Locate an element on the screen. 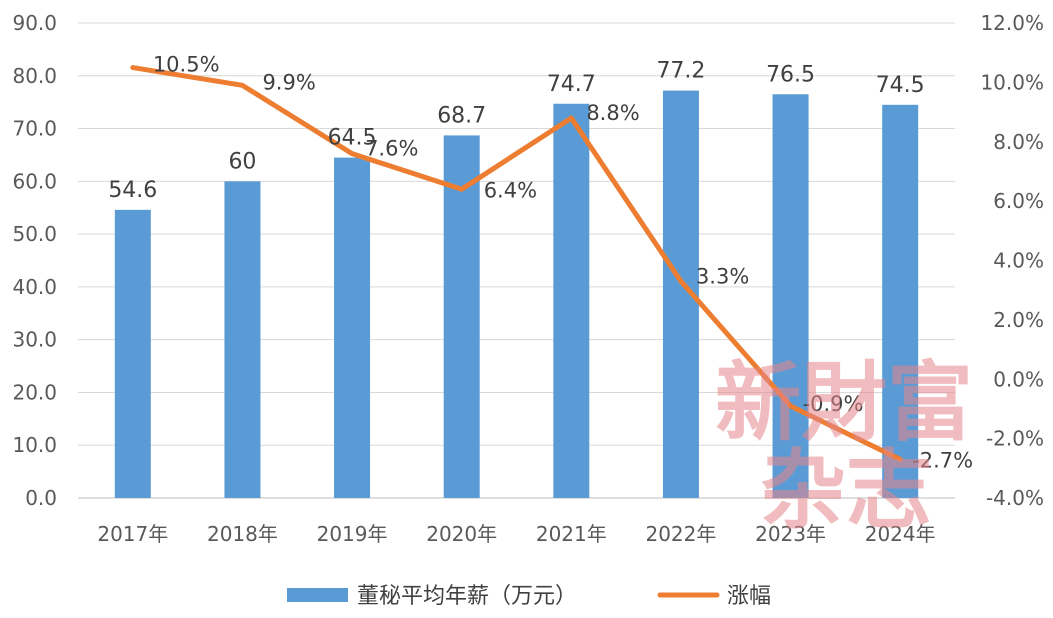 The image size is (1053, 618). legend-line-label: 涨幅 is located at coordinates (749, 596).